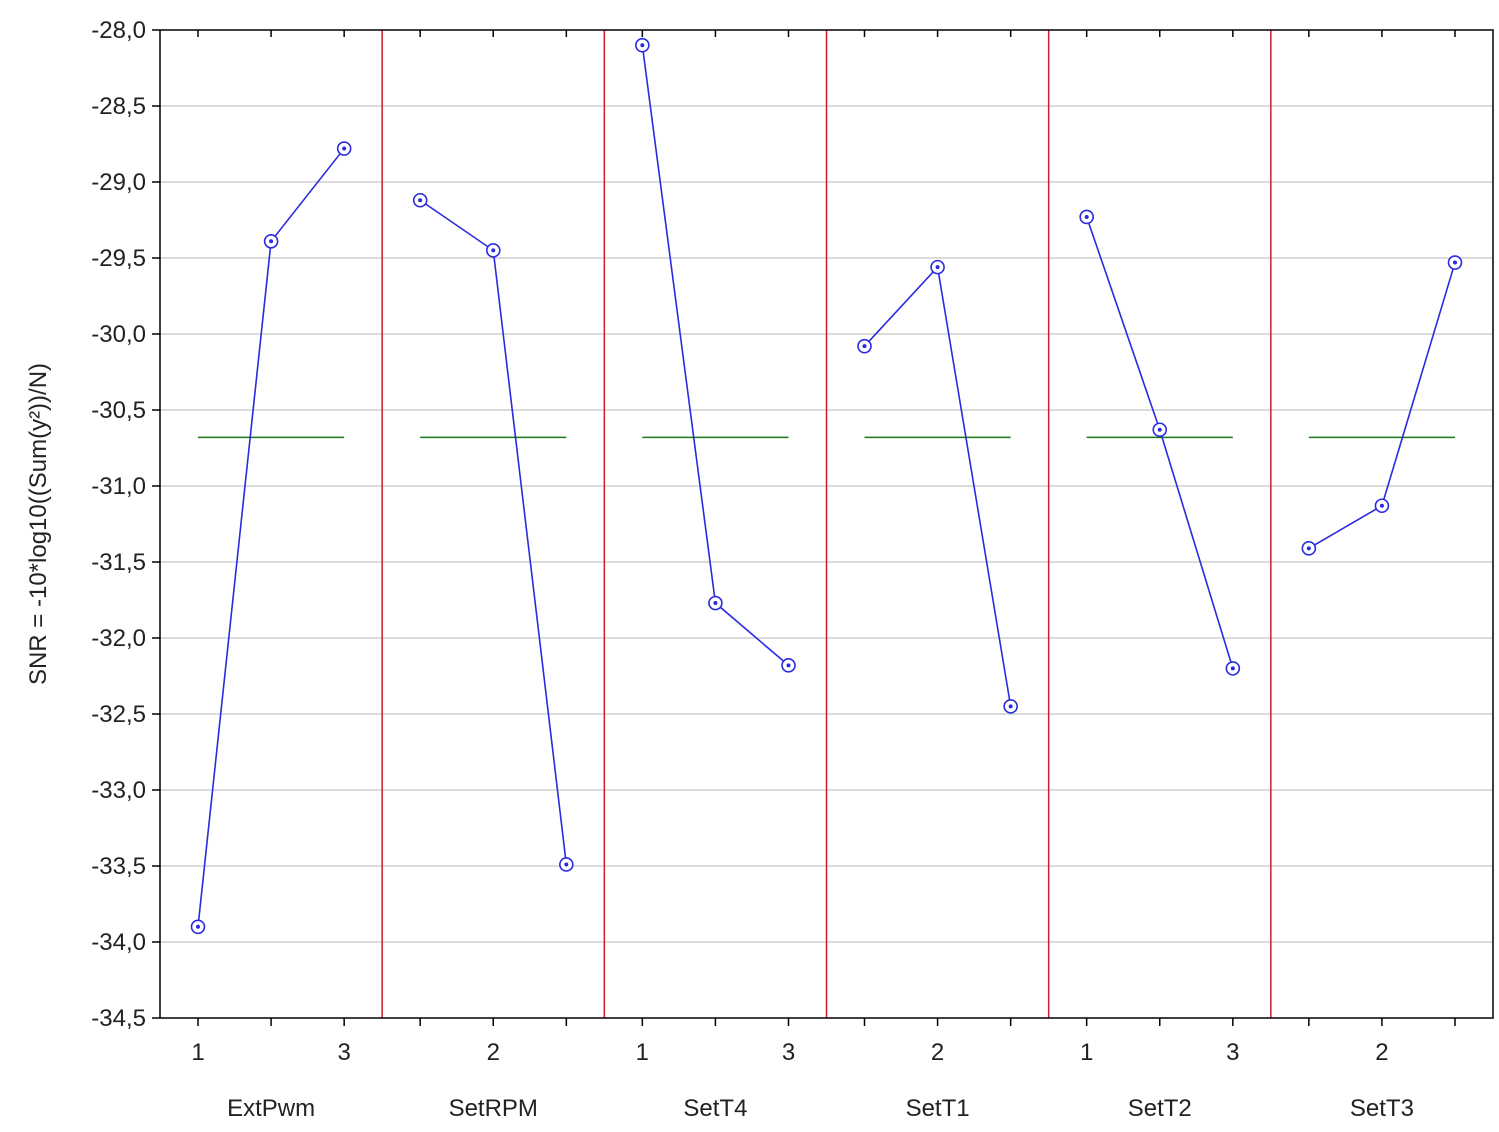 This screenshot has height=1132, width=1499. Describe the element at coordinates (1160, 1108) in the screenshot. I see `factor-label: SetT2` at that location.